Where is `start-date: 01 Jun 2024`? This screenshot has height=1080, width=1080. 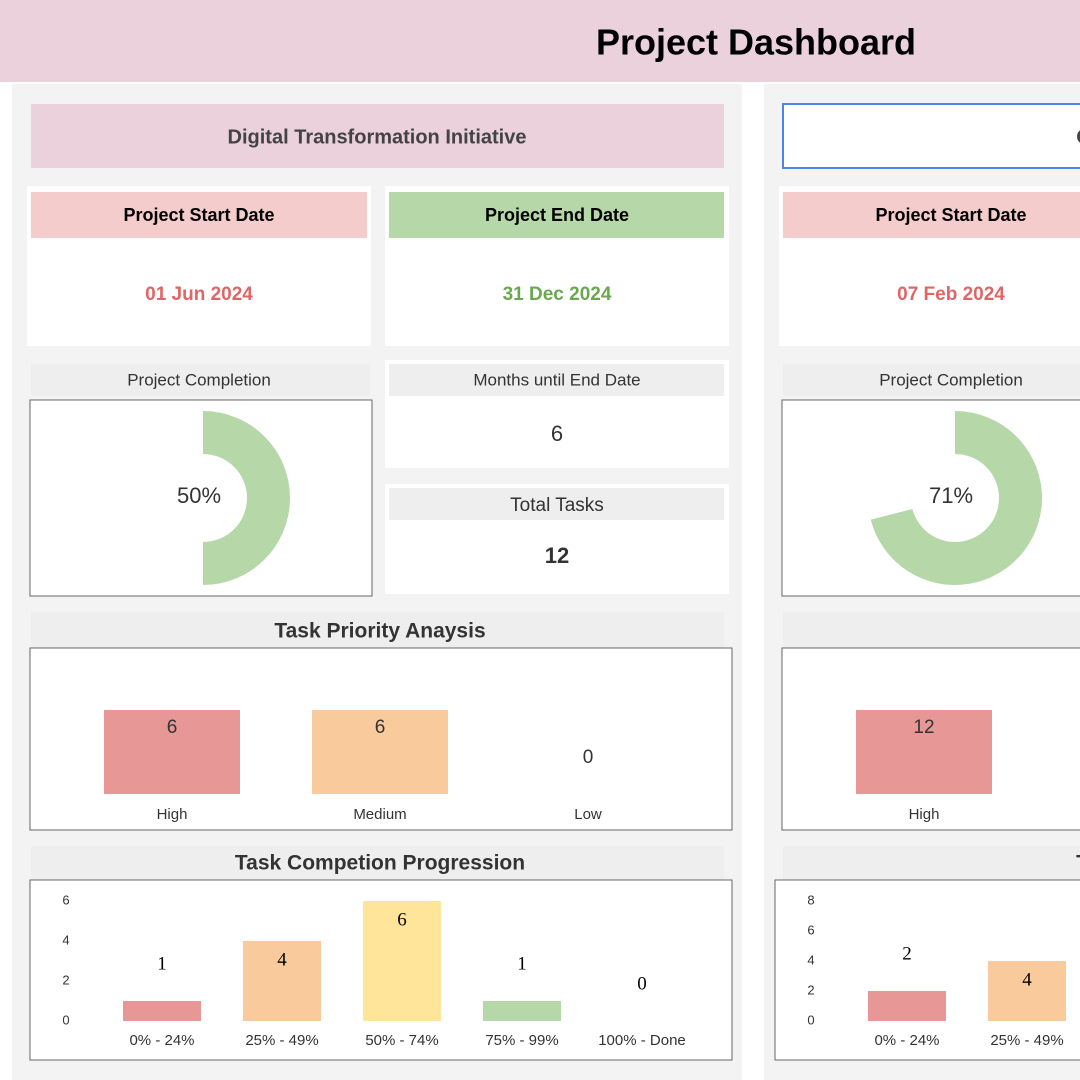 start-date: 01 Jun 2024 is located at coordinates (199, 294).